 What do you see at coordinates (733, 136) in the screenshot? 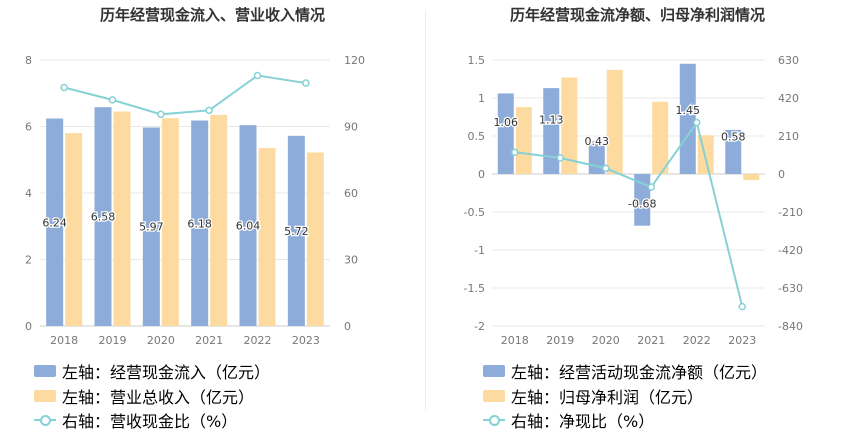
I see `data-label: 0.58` at bounding box center [733, 136].